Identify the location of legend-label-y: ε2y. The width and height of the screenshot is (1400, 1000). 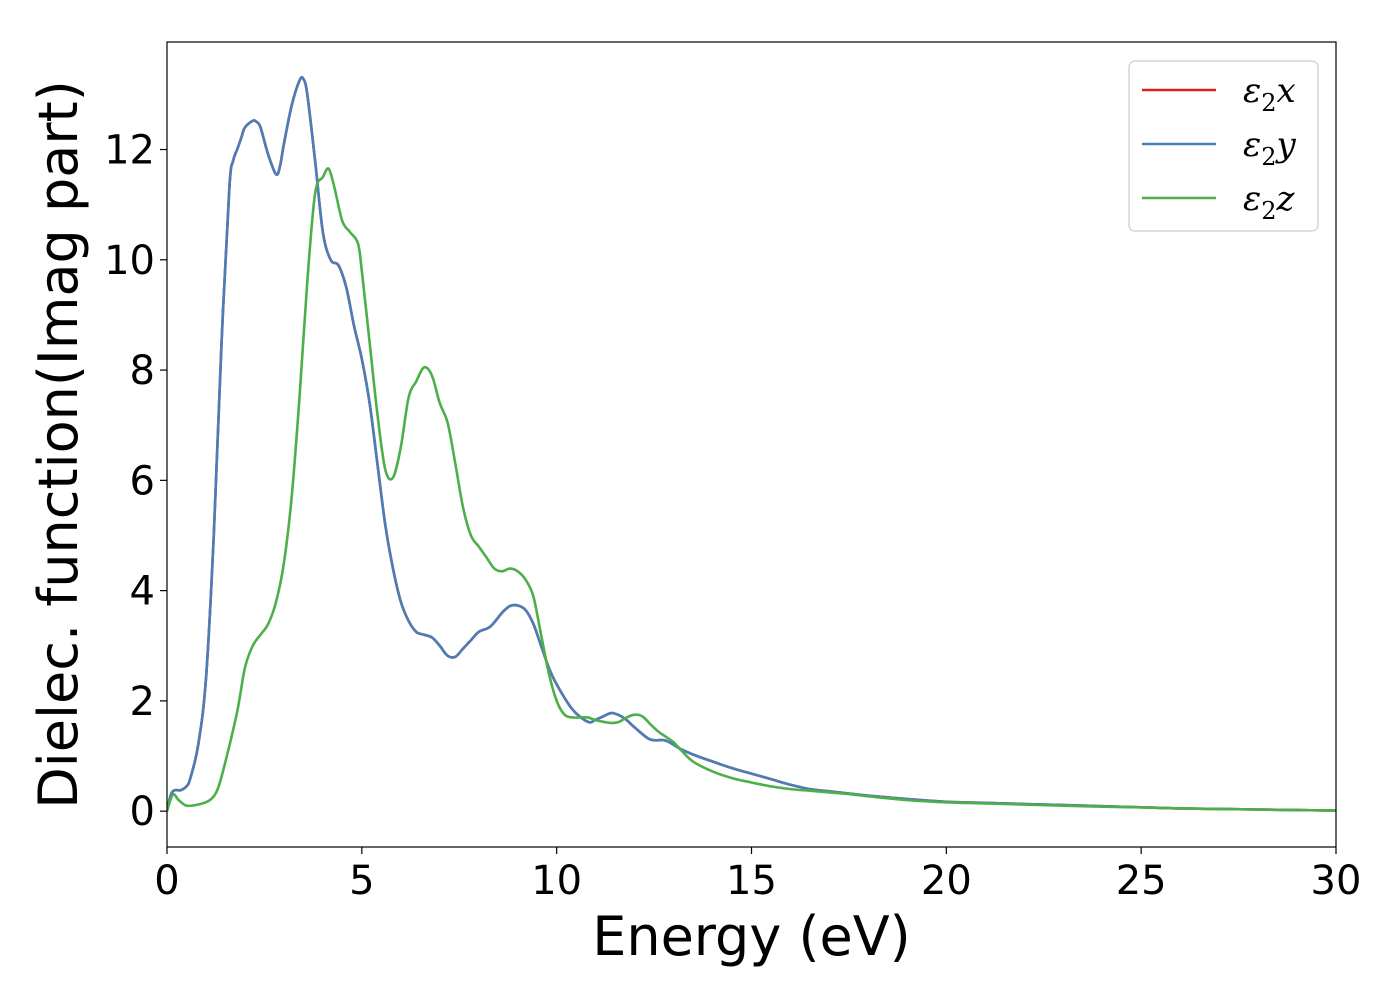
(1270, 148).